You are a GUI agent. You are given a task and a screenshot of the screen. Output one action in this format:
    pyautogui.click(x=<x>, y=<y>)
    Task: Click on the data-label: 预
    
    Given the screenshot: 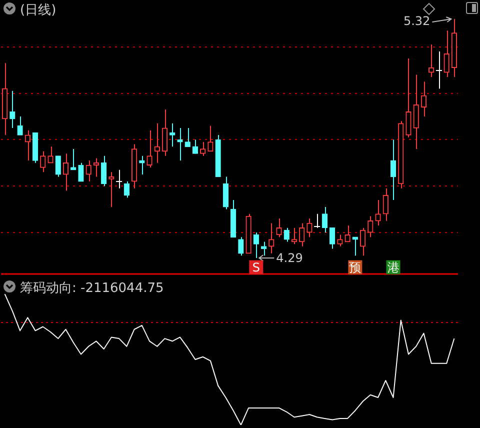 What is the action you would take?
    pyautogui.click(x=355, y=267)
    